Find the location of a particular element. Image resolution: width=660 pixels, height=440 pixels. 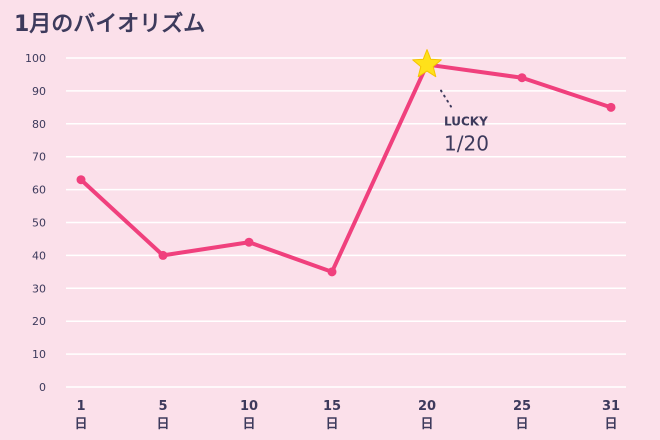

y-tick-label: 60 is located at coordinates (39, 190).